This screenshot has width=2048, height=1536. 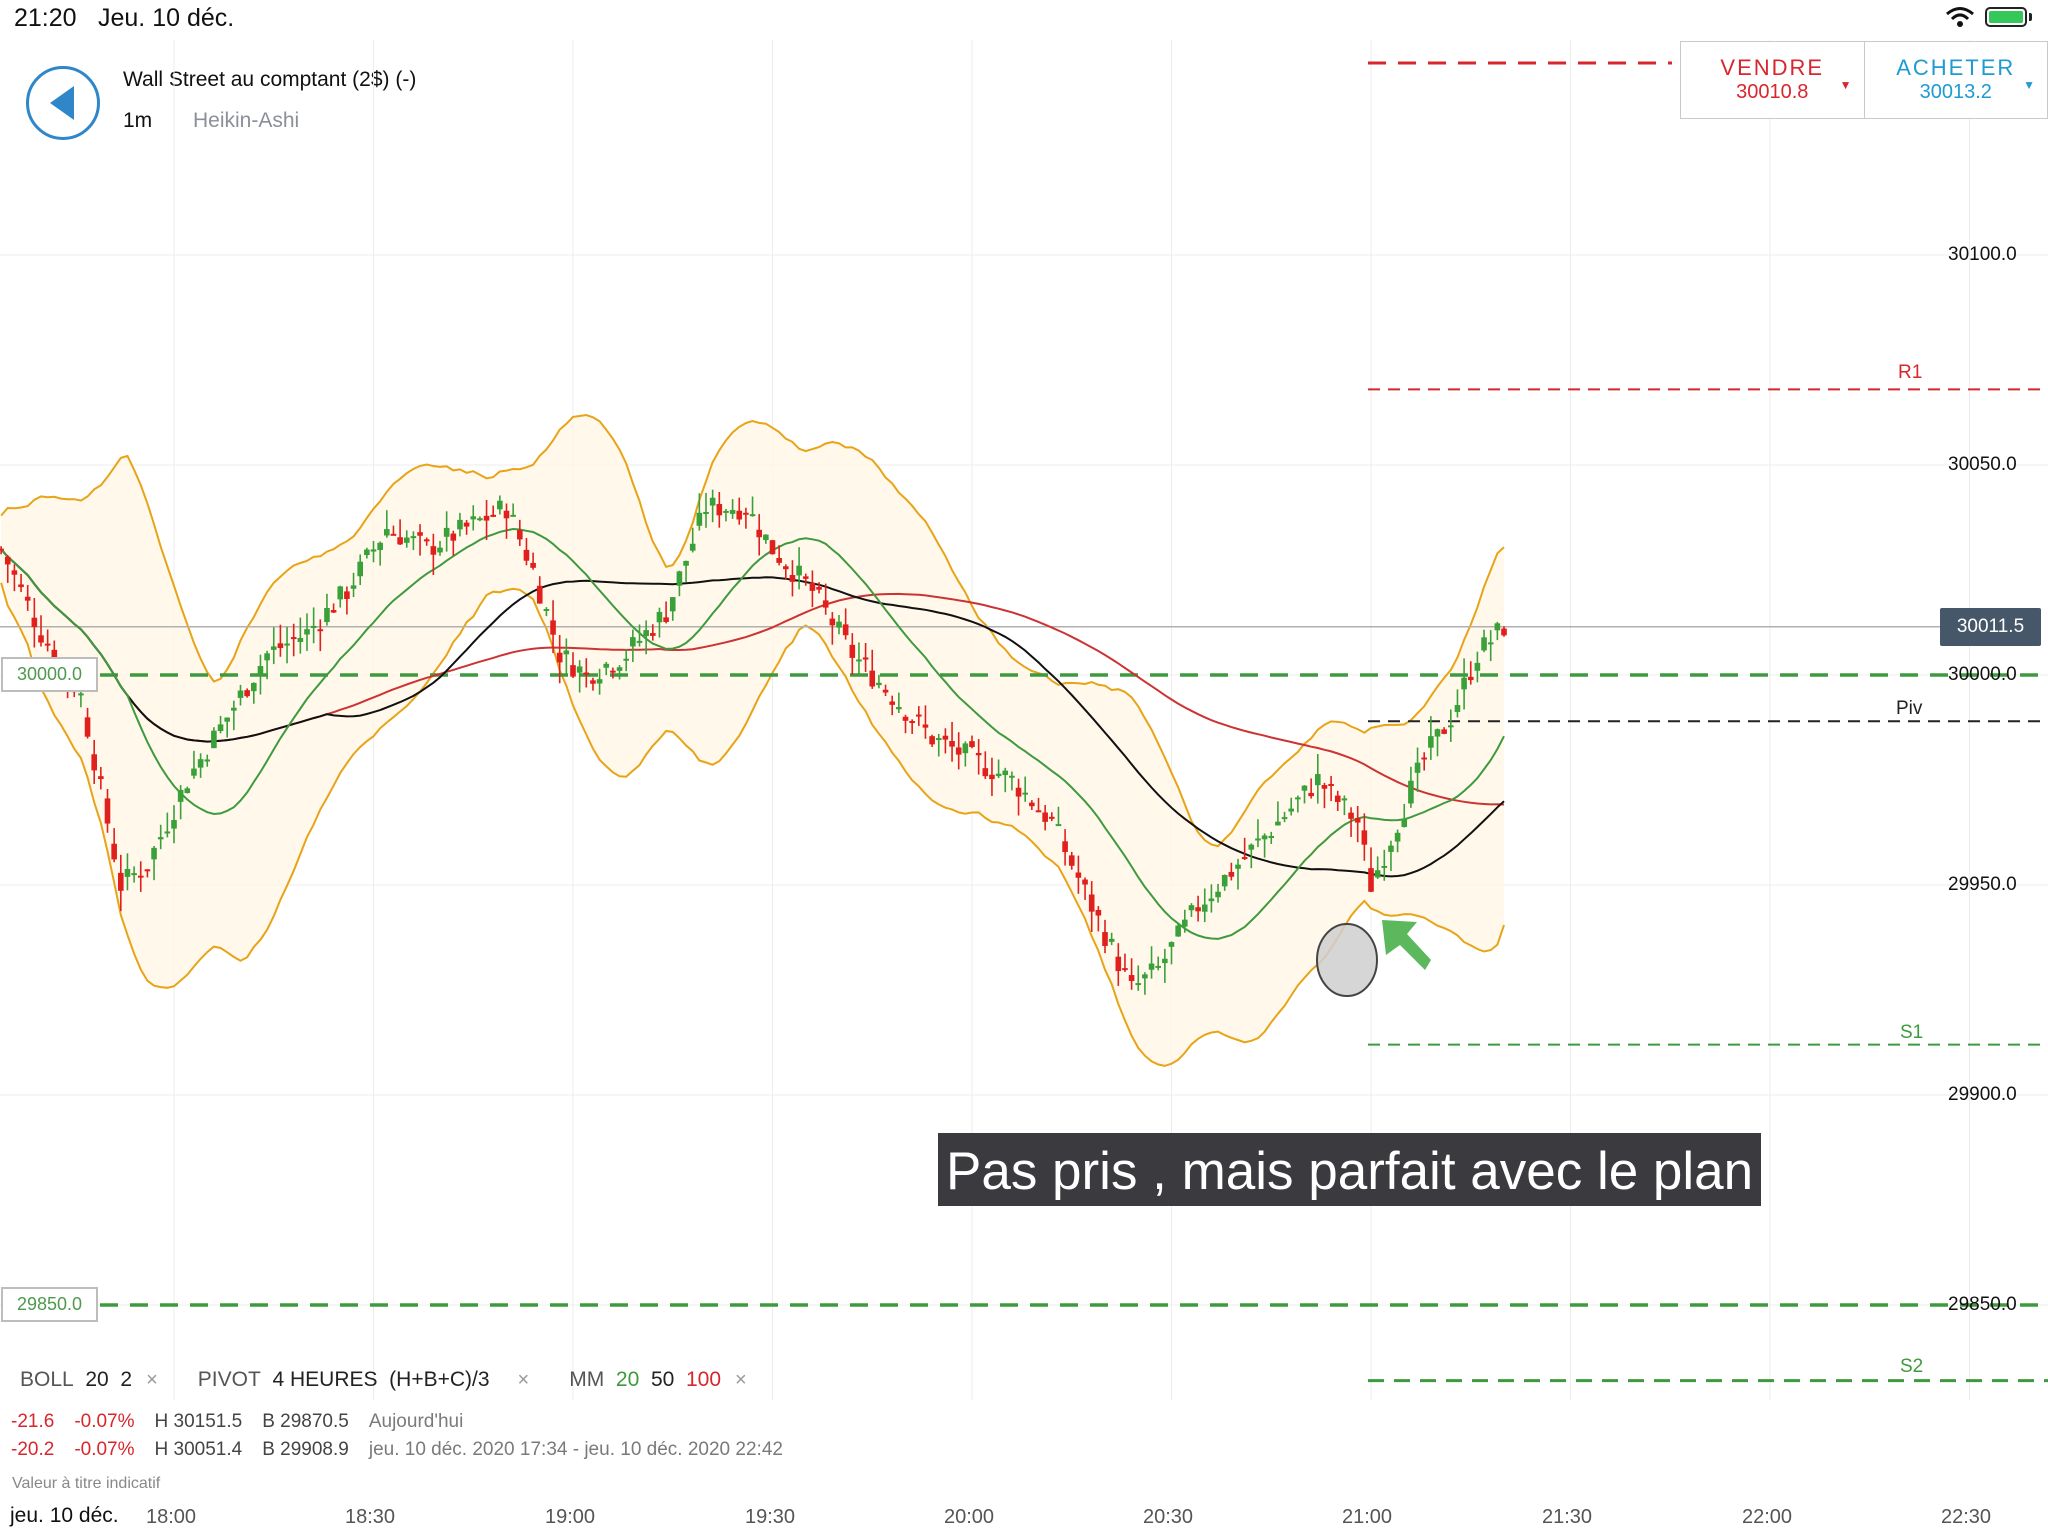 I want to click on buy-button: ACHETER 30013.2 ▼, so click(x=1955, y=80).